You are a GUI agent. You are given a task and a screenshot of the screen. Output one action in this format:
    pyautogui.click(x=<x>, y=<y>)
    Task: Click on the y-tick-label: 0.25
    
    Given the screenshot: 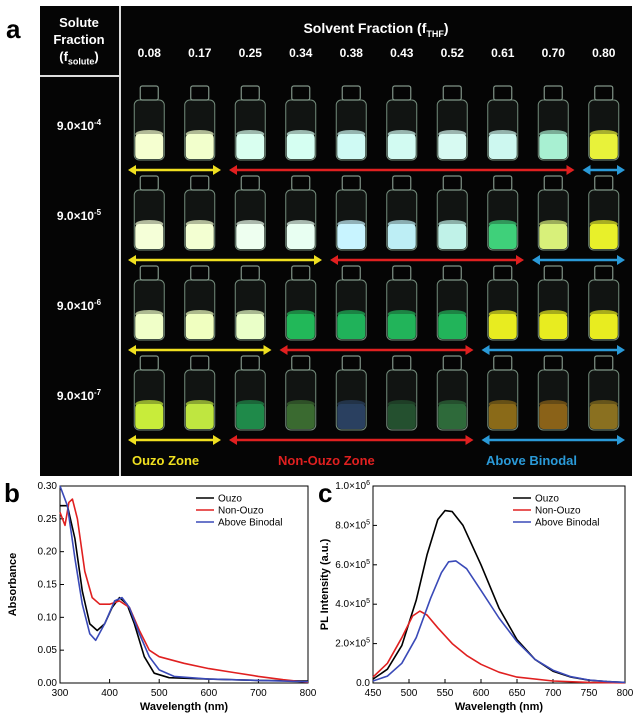 What is the action you would take?
    pyautogui.click(x=48, y=519)
    